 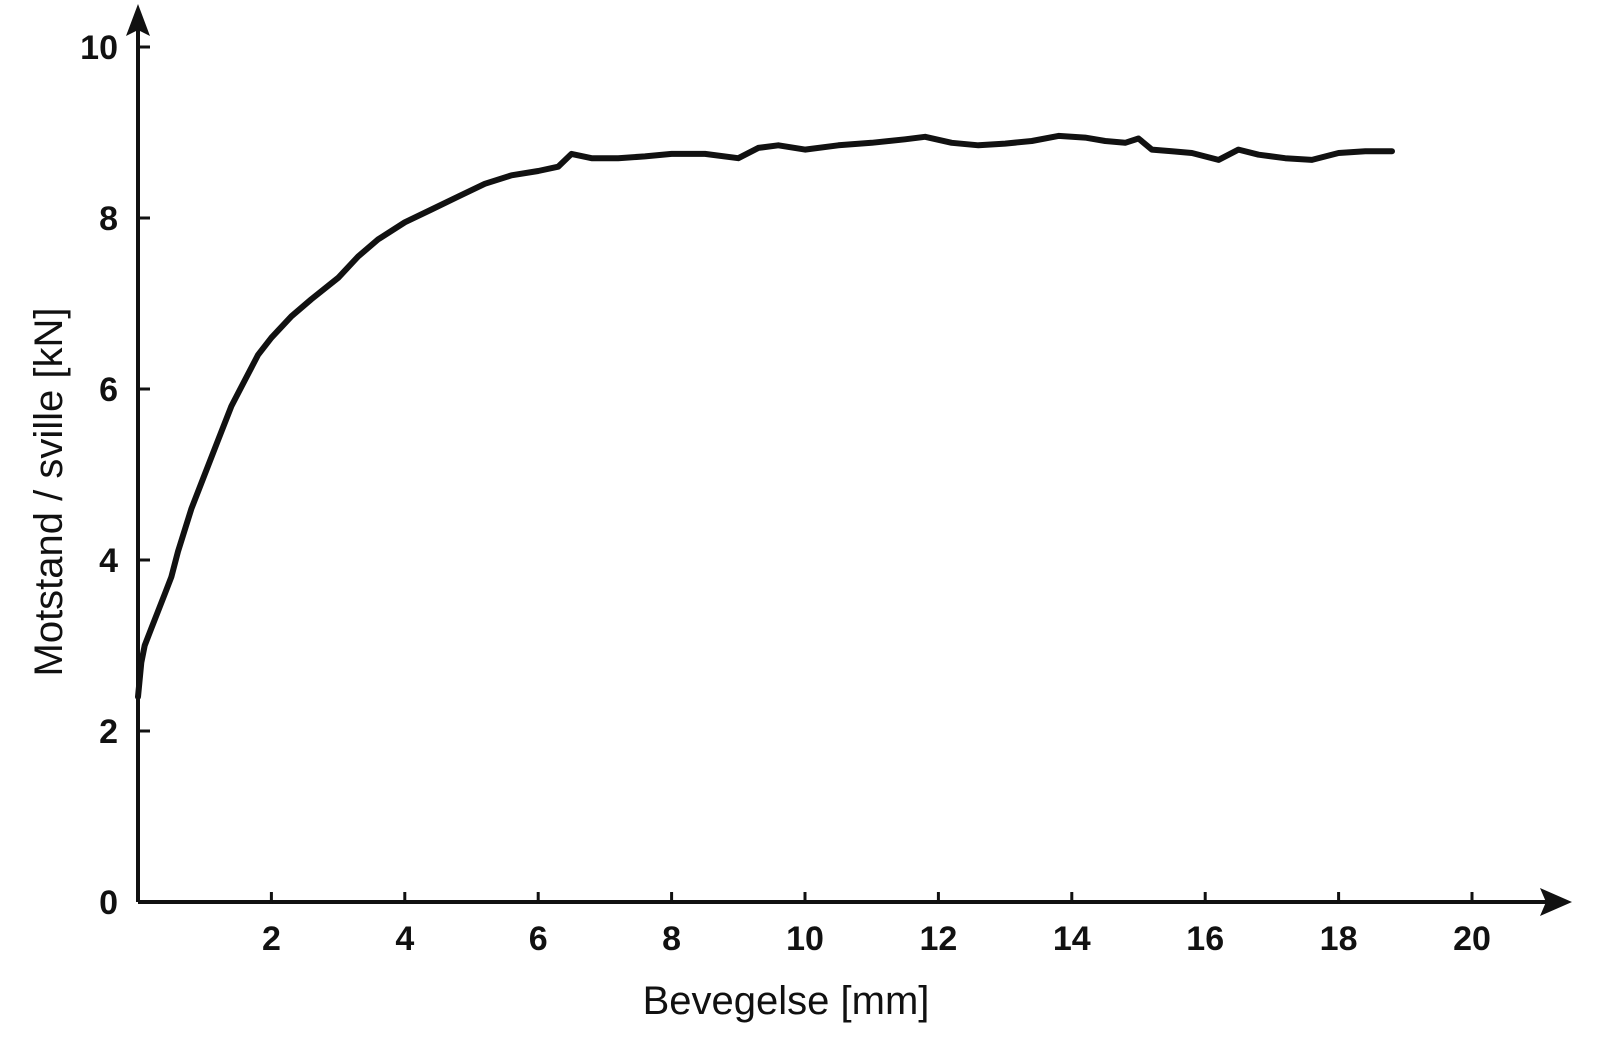 I want to click on y-tick-label: 4, so click(x=108, y=561).